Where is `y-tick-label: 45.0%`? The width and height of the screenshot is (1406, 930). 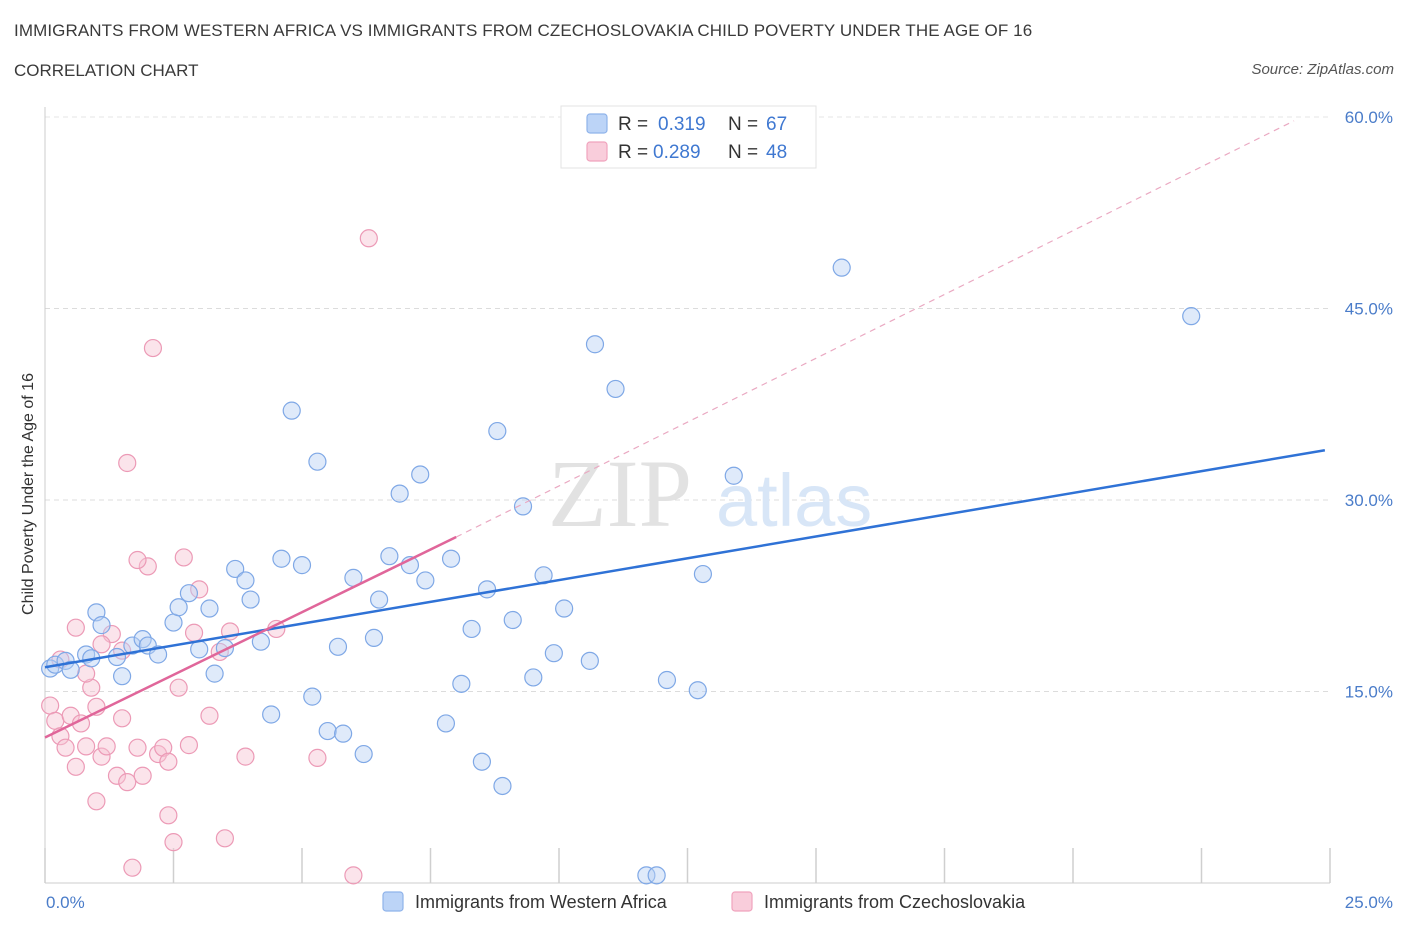
y-tick-label: 45.0% is located at coordinates (1369, 309).